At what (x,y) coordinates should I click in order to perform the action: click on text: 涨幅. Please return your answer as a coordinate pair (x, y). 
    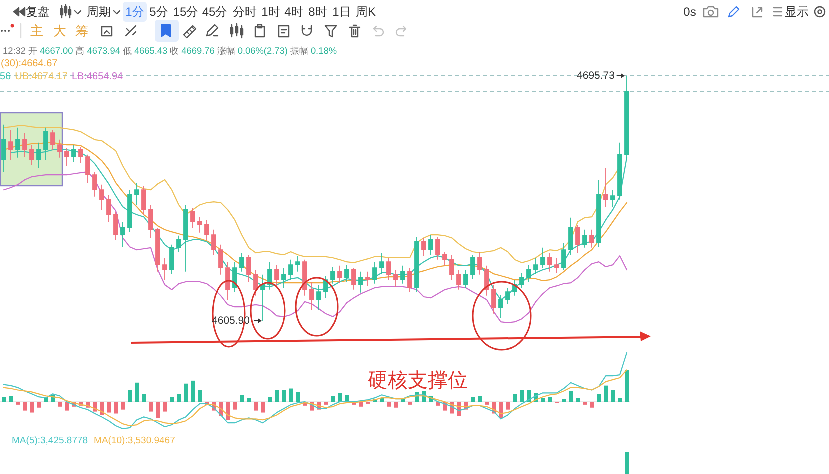
    Looking at the image, I should click on (226, 51).